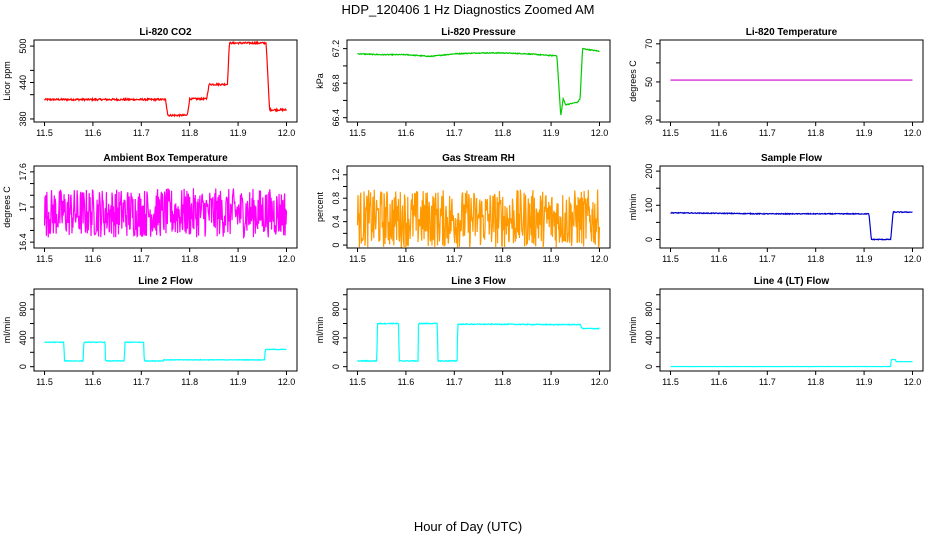 This screenshot has height=540, width=936. Describe the element at coordinates (649, 44) in the screenshot. I see `y-tick-label: 70` at that location.